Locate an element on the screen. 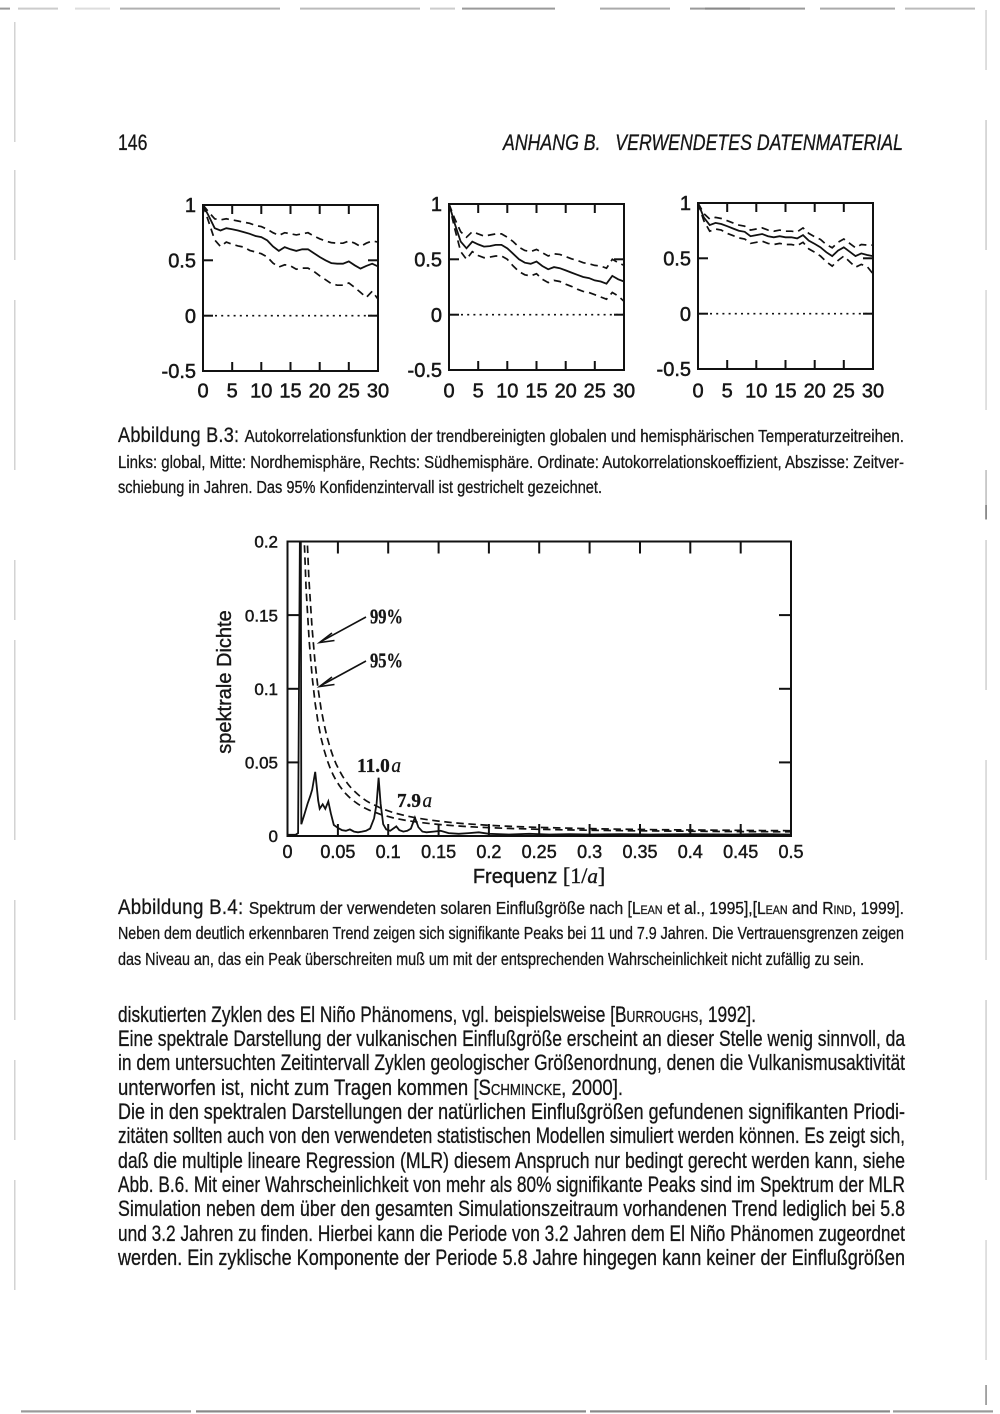 The width and height of the screenshot is (1000, 1414). svg-text: 95% is located at coordinates (386, 661).